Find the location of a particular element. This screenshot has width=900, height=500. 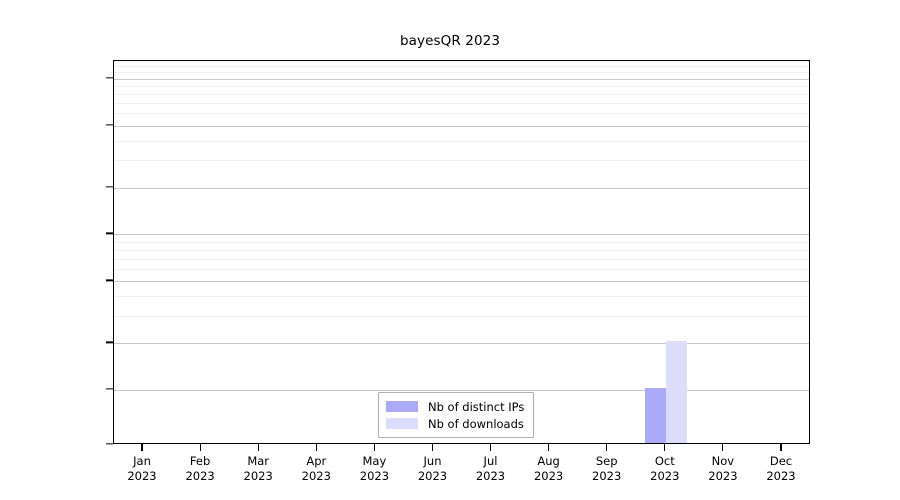

x-tick-label: Jul 2023 is located at coordinates (490, 469).